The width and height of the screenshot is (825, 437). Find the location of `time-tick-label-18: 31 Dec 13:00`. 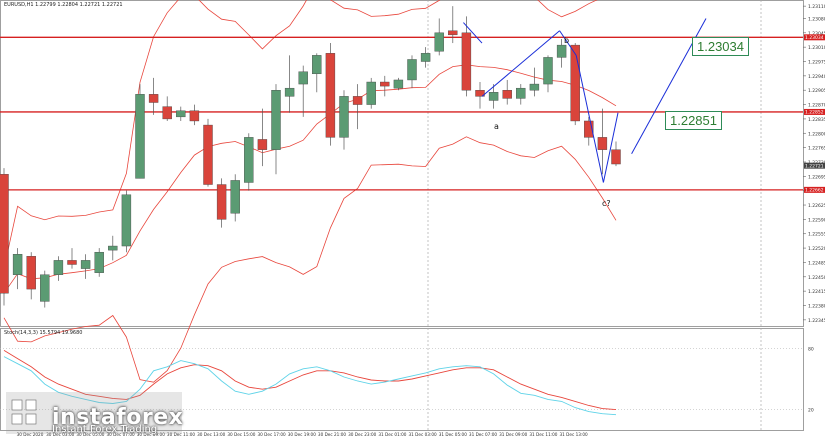

time-tick-label-18: 31 Dec 13:00 is located at coordinates (574, 434).